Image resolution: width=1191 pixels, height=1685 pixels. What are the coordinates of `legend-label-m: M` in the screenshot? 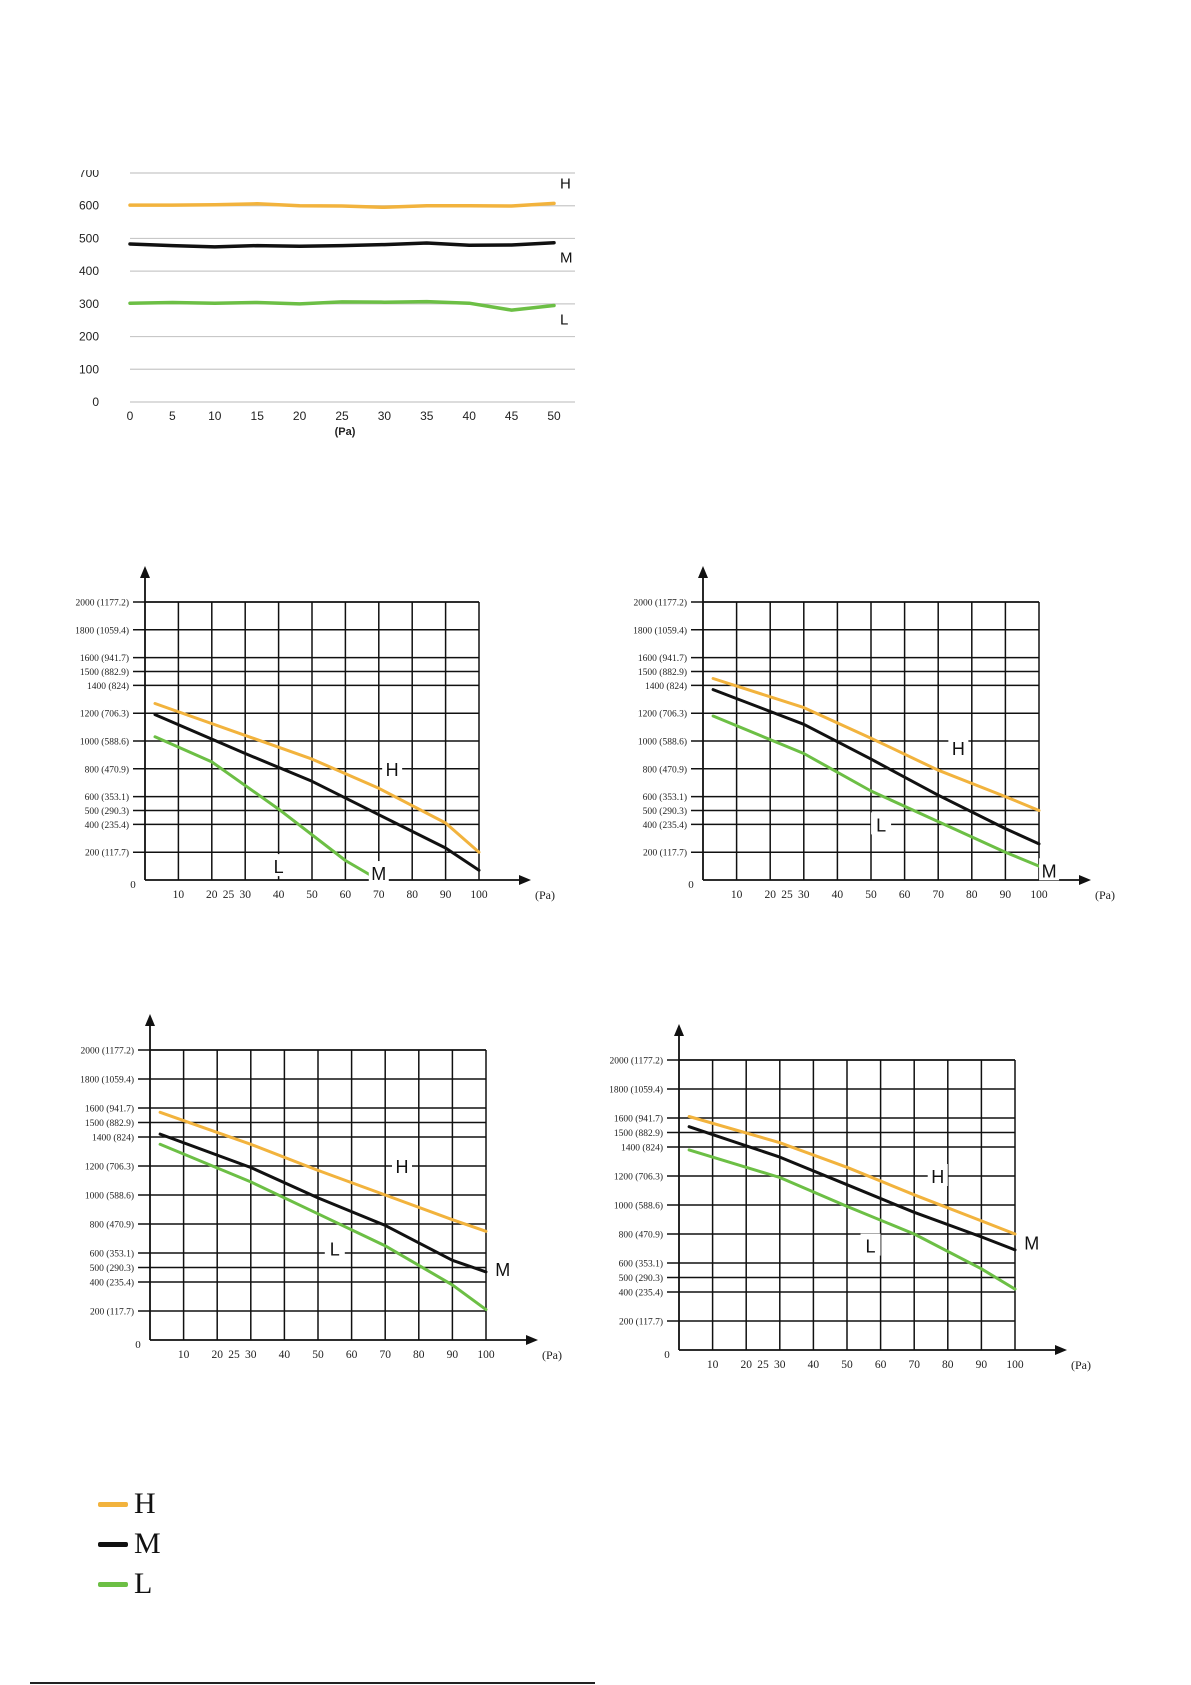 It's located at (147, 1543).